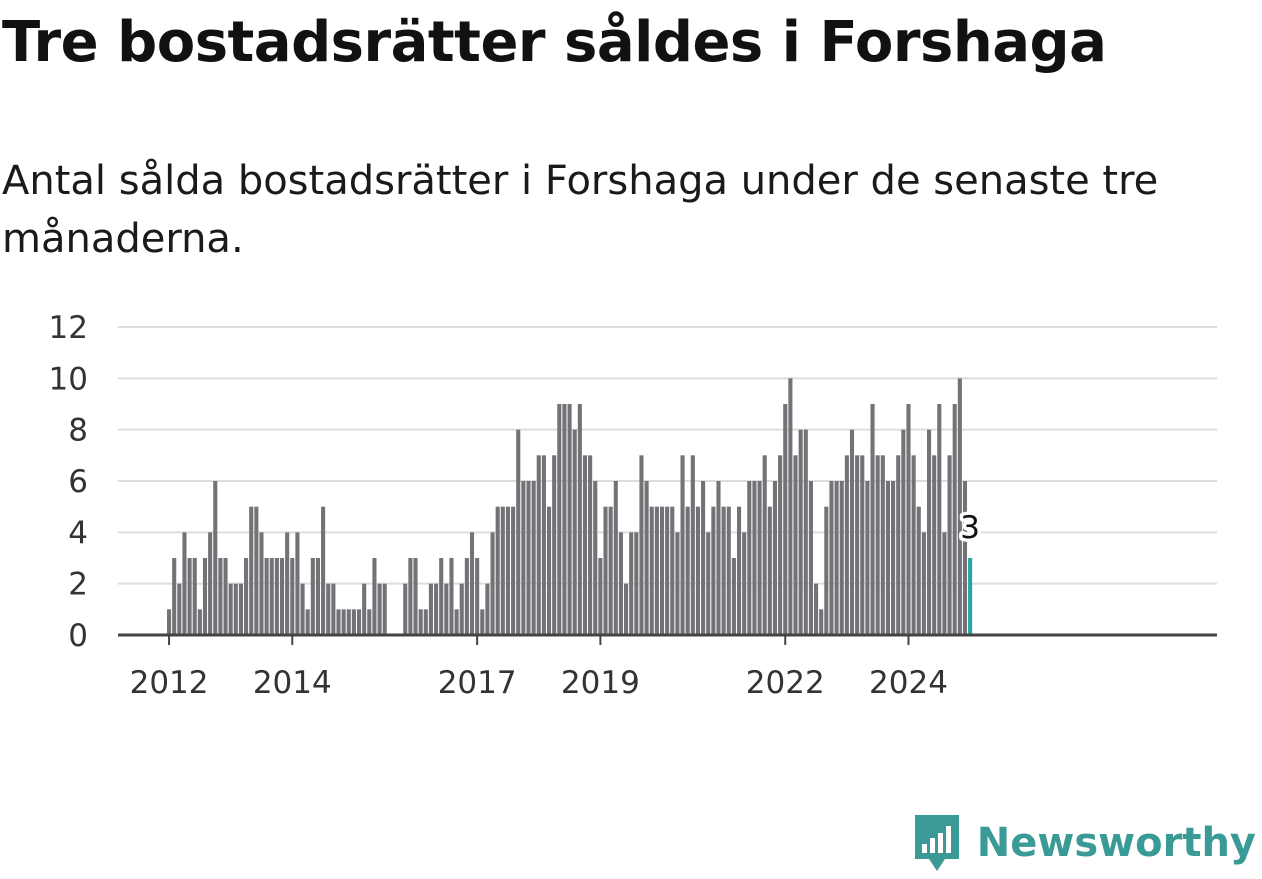 Image resolution: width=1262 pixels, height=879 pixels. What do you see at coordinates (78, 636) in the screenshot?
I see `y-tick-label: 0` at bounding box center [78, 636].